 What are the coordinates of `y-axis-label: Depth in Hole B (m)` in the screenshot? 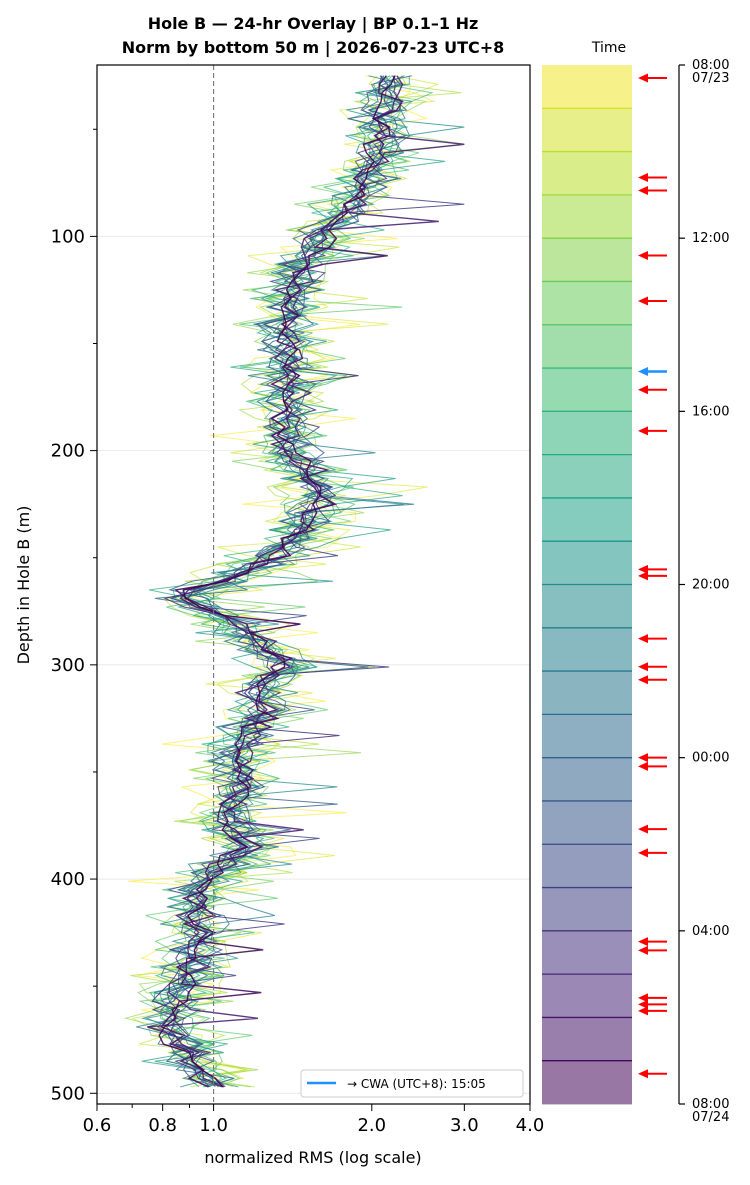 It's located at (23, 585).